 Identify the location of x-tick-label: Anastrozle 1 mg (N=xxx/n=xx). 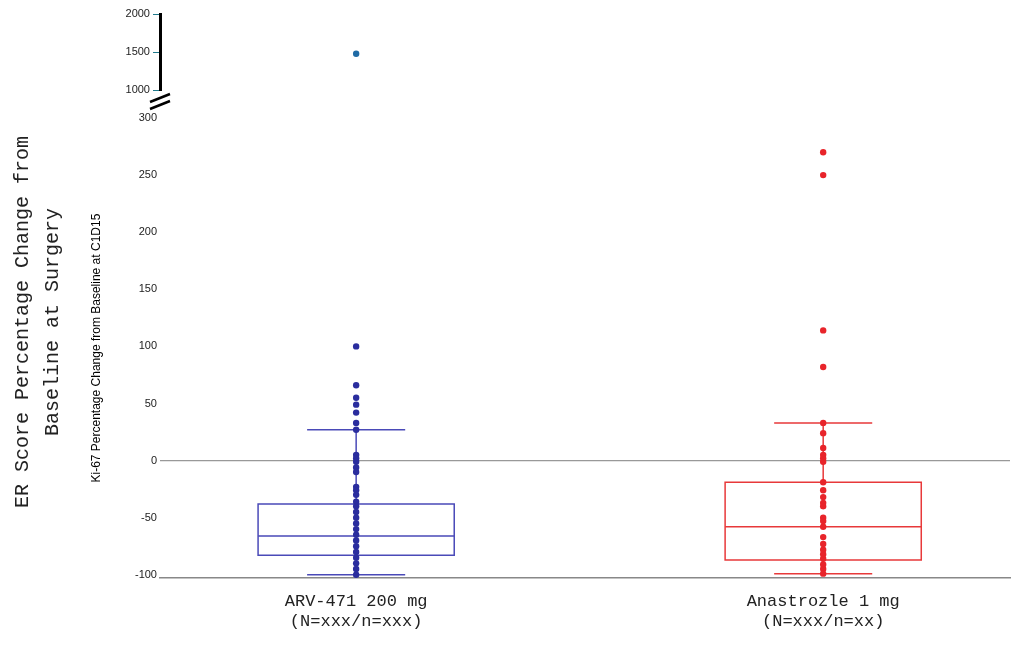
(823, 611).